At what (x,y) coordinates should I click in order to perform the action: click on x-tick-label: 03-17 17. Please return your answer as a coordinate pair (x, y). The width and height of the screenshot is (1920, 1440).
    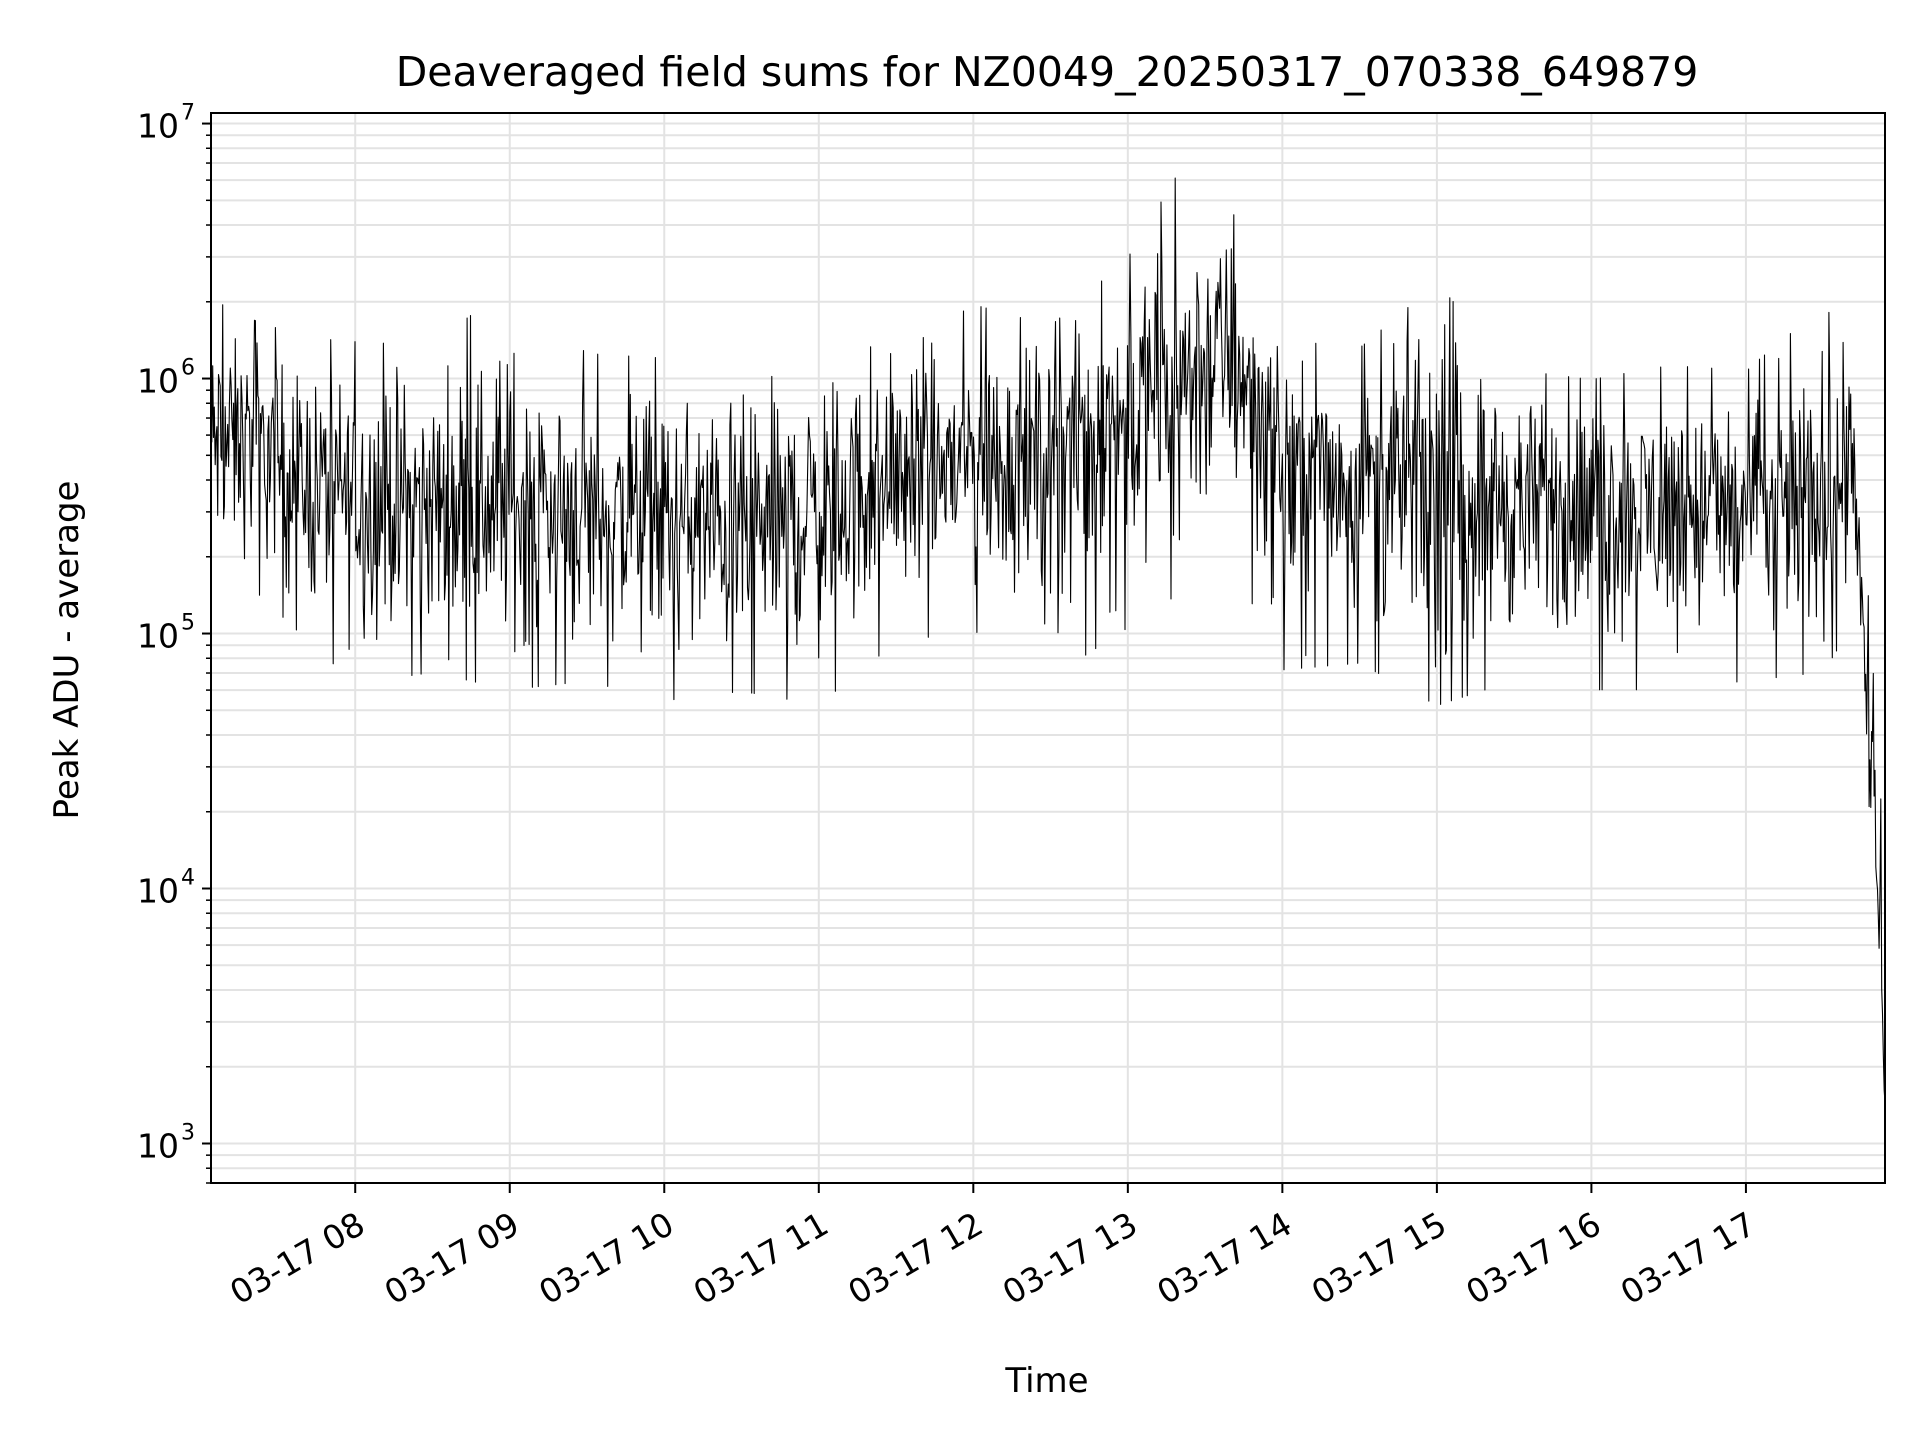
    Looking at the image, I should click on (1688, 1258).